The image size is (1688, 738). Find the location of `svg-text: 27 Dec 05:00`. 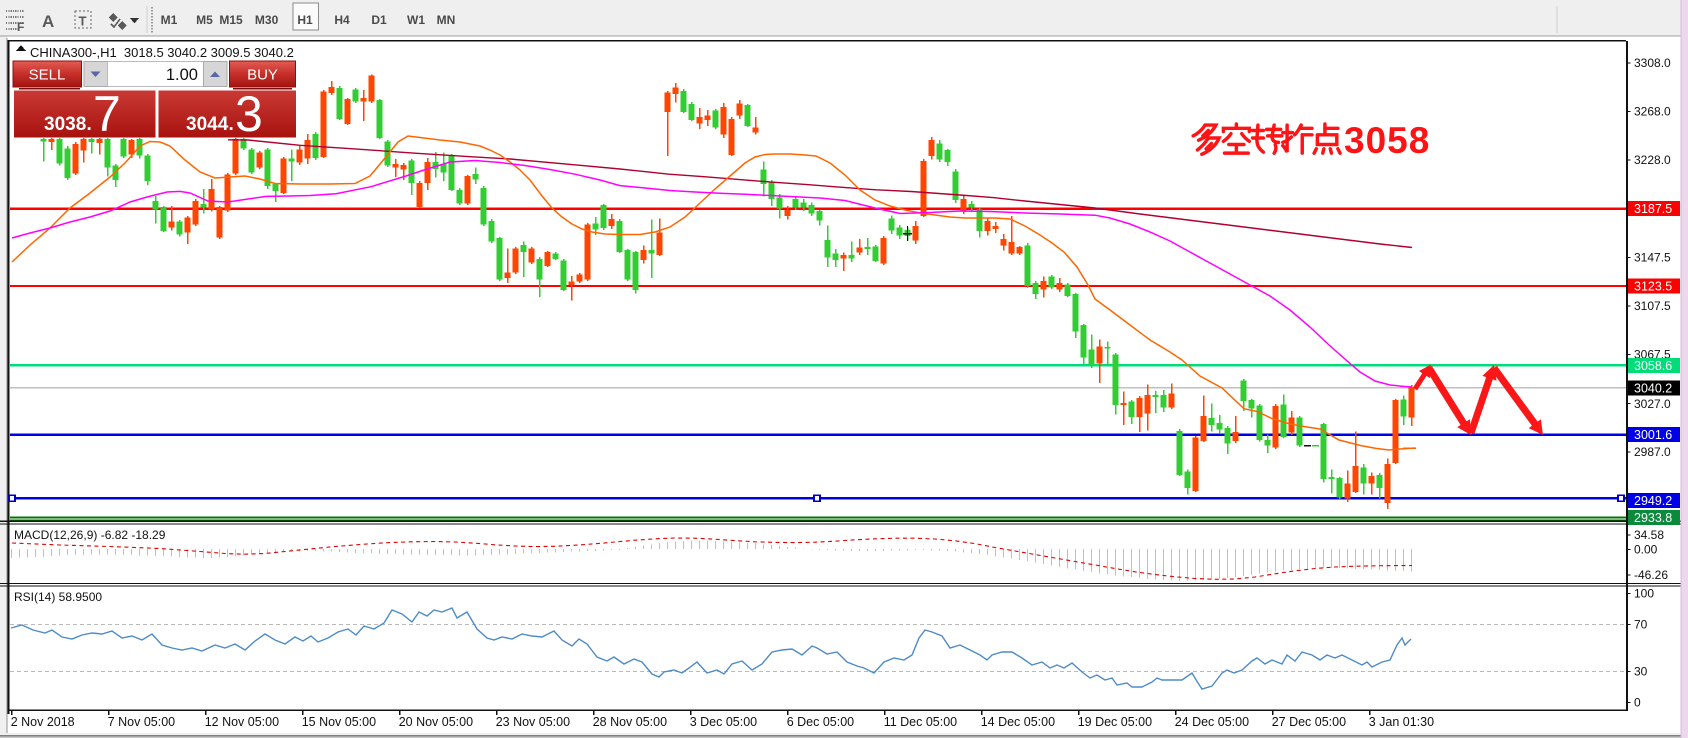

svg-text: 27 Dec 05:00 is located at coordinates (1309, 722).